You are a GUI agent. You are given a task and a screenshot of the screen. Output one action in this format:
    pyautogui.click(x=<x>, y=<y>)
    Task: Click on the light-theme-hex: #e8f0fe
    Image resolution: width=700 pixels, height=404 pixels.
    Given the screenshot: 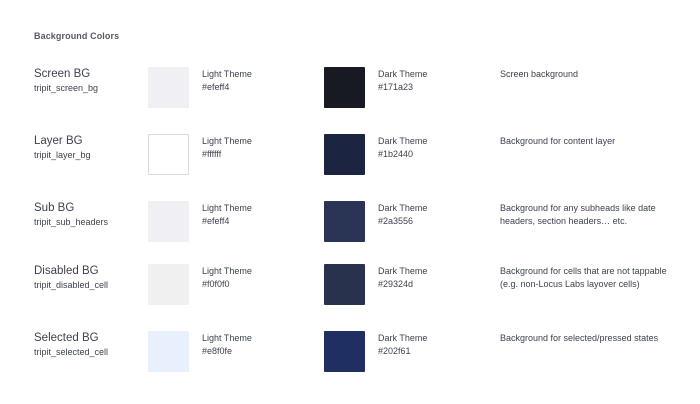 What is the action you would take?
    pyautogui.click(x=217, y=351)
    